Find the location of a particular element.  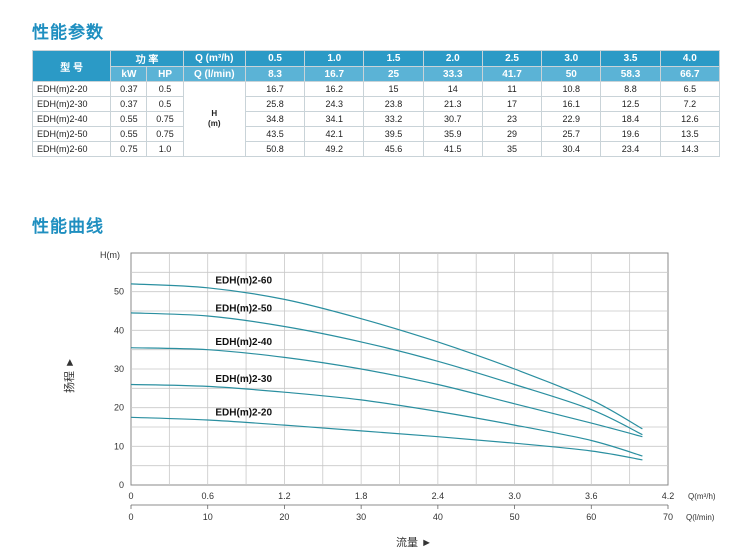

q-m3h-value: 2.5 is located at coordinates (512, 58).